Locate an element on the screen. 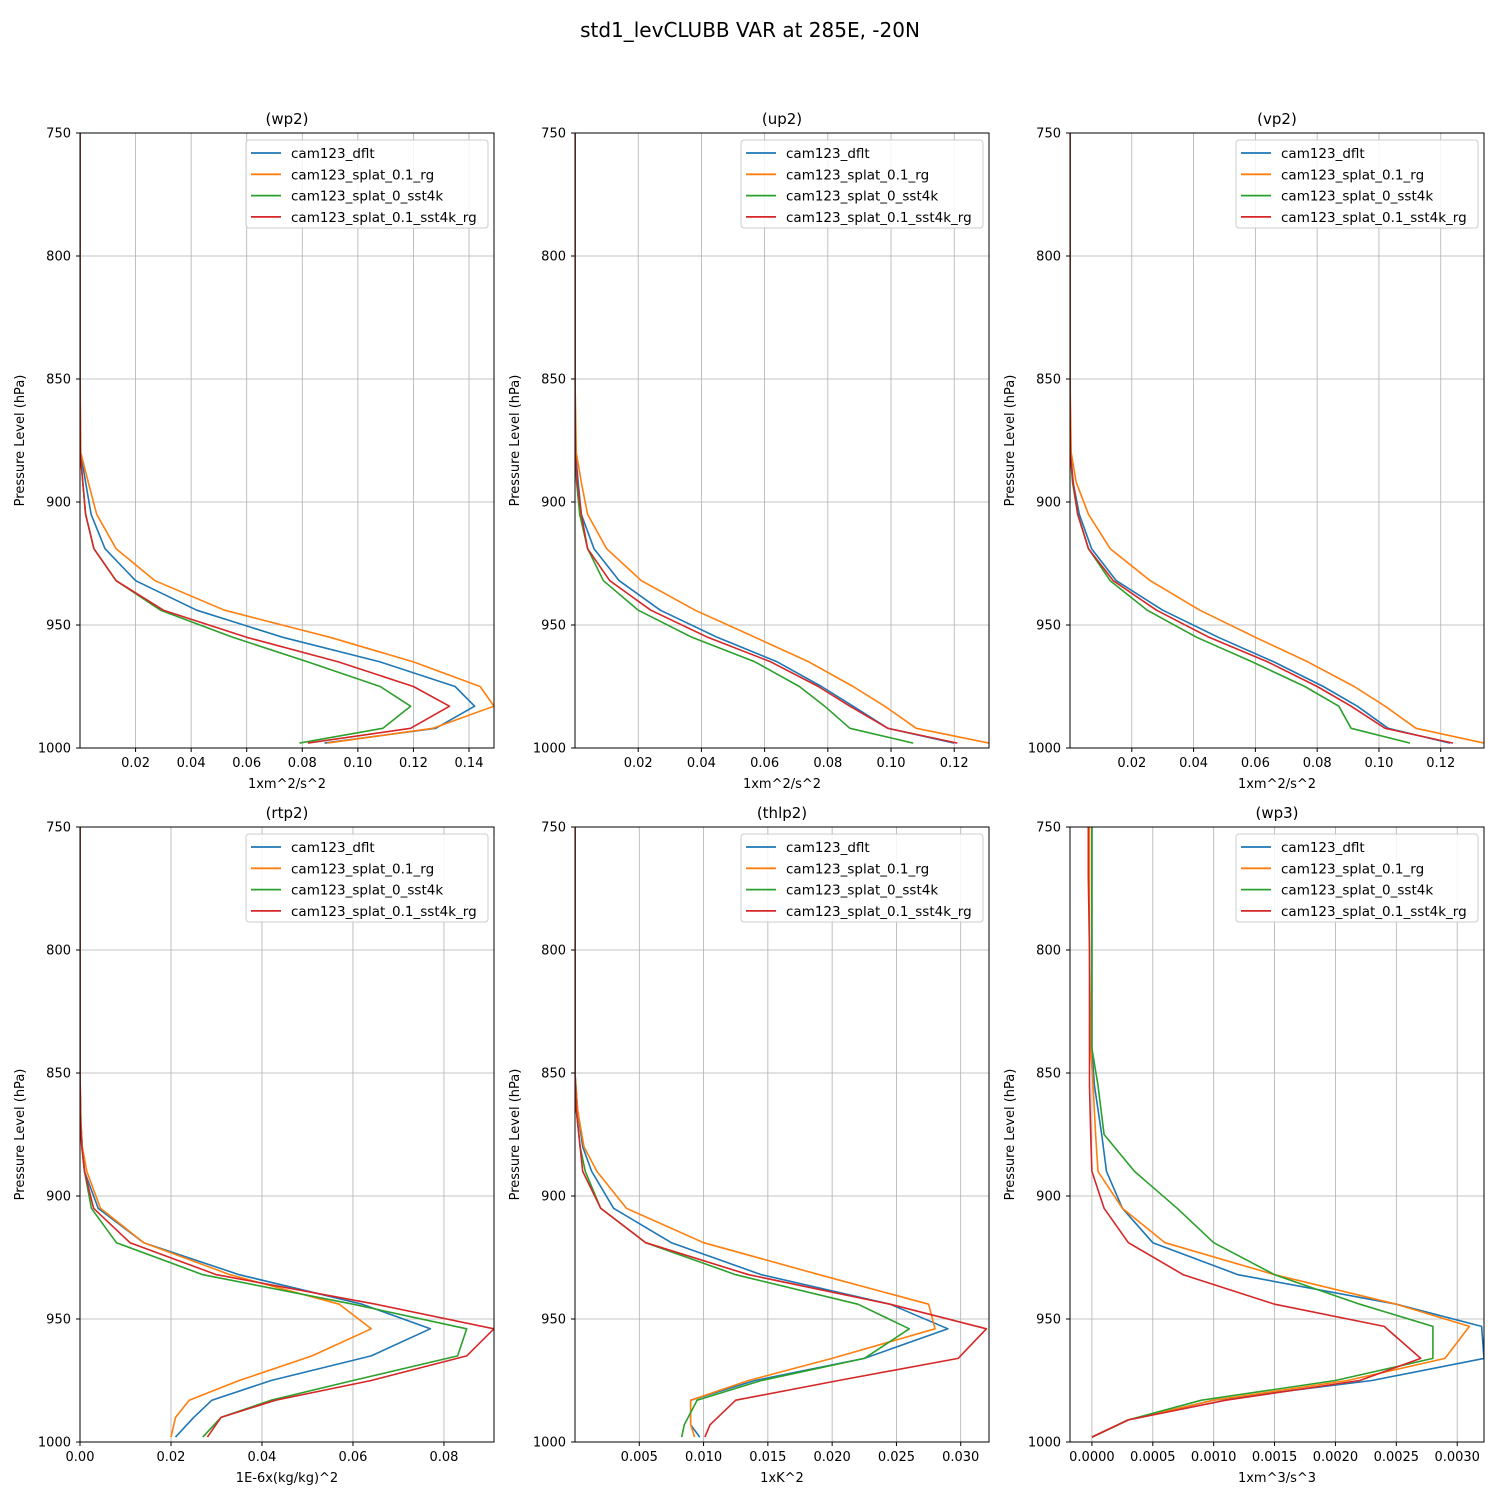  x-axis-label: 1xK^2 is located at coordinates (782, 1478).